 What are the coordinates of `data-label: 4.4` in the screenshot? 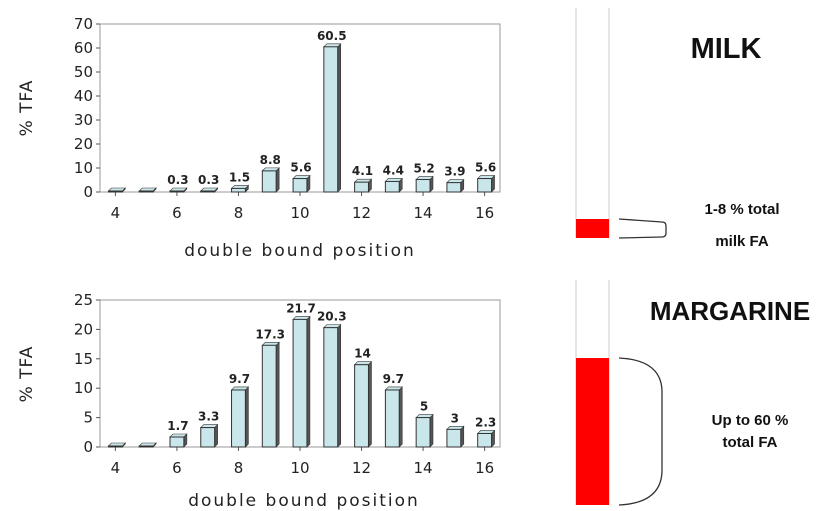 It's located at (393, 170).